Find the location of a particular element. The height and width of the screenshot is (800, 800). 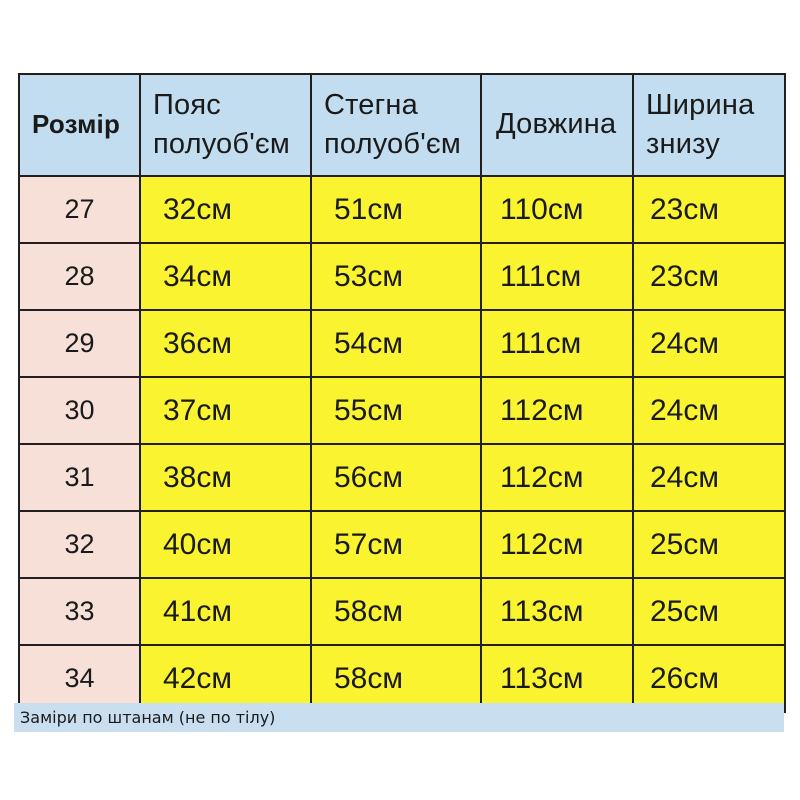

cell-size: 30 is located at coordinates (79, 410).